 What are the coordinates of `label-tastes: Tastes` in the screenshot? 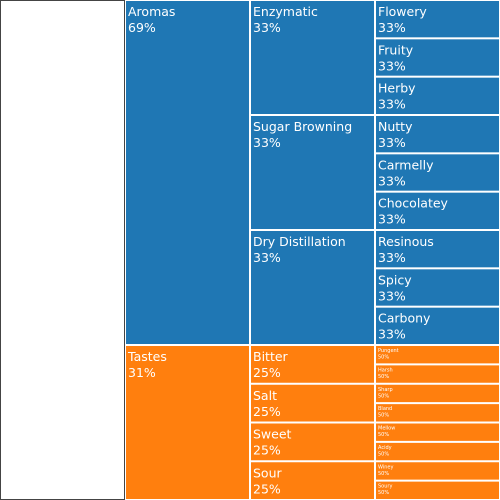 It's located at (147, 356).